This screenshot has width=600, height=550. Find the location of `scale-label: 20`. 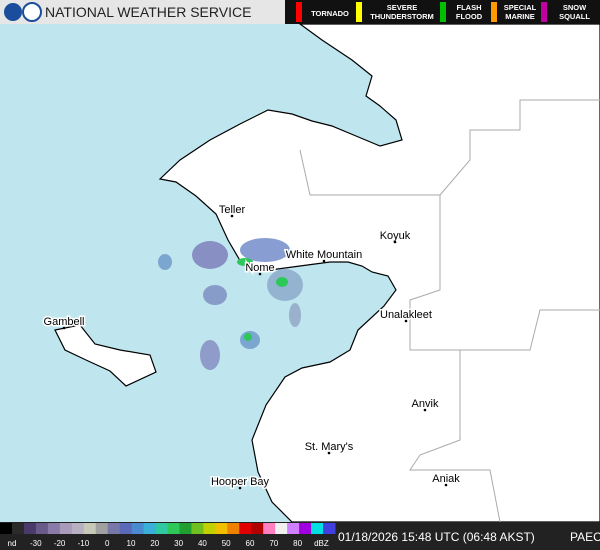

scale-label: 20 is located at coordinates (154, 543).